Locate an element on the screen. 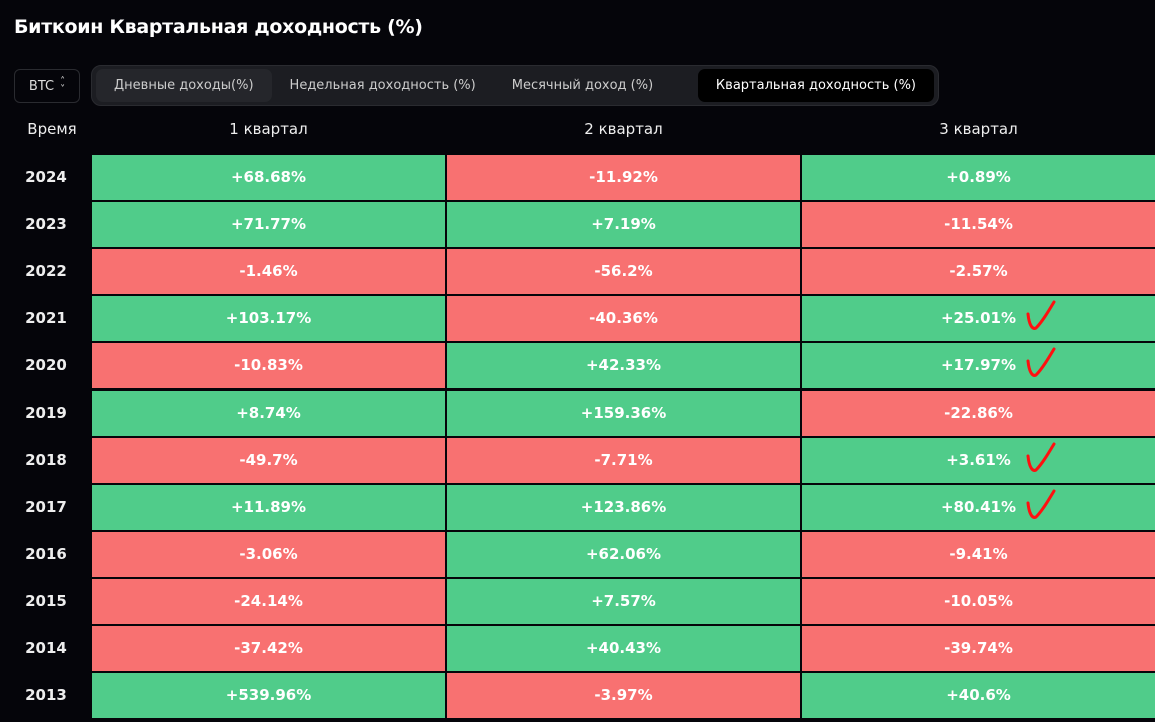 The width and height of the screenshot is (1155, 722). table-row: 2017 +11.89% +123.86% +80.41% is located at coordinates (577, 507).